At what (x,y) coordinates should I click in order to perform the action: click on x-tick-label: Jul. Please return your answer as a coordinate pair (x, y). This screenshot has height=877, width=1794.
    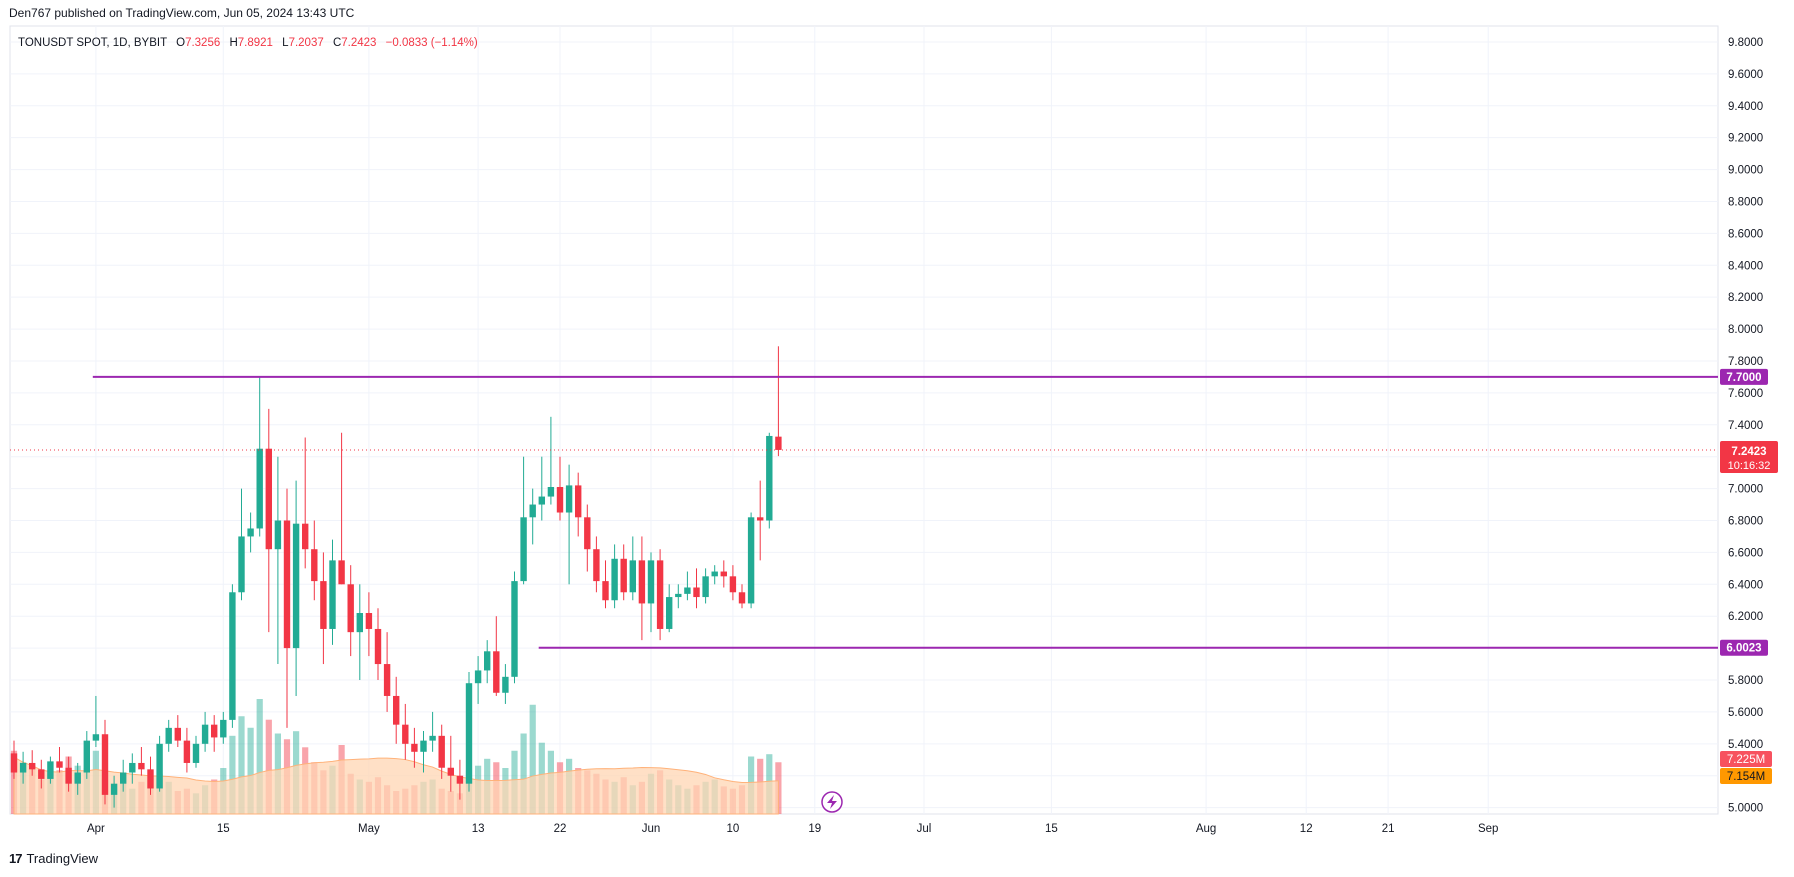
    Looking at the image, I should click on (924, 829).